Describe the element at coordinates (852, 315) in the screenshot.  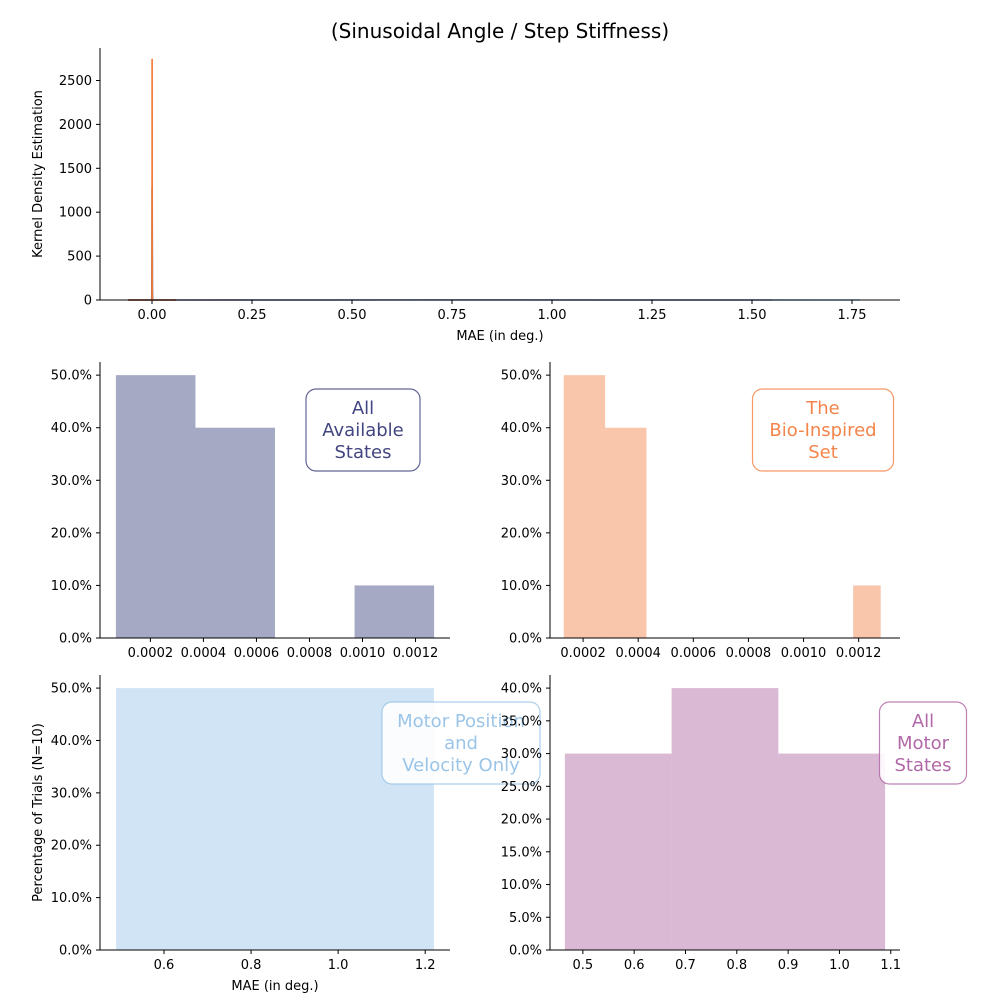
I see `x-tick-label: 1.75` at that location.